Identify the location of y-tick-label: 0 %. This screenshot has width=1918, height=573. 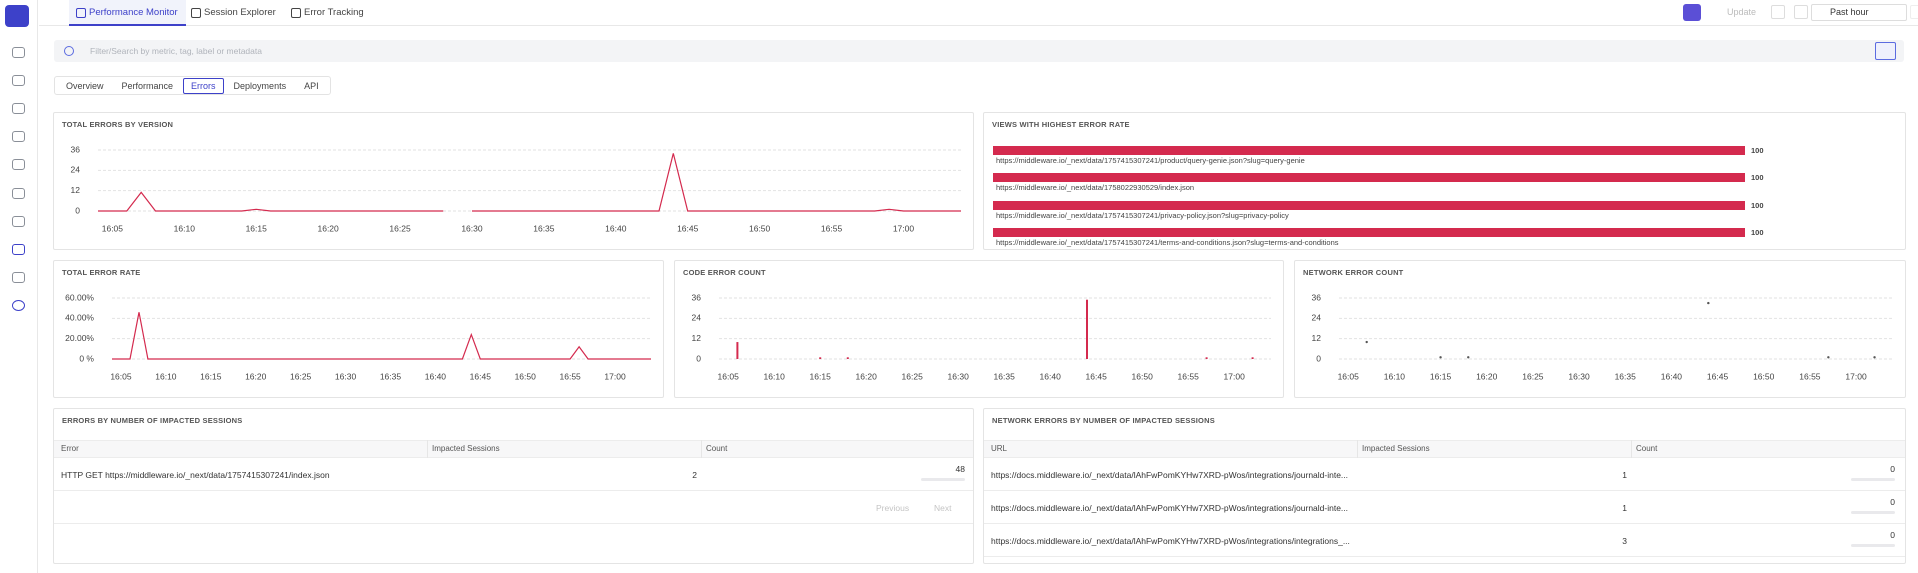
(86, 358).